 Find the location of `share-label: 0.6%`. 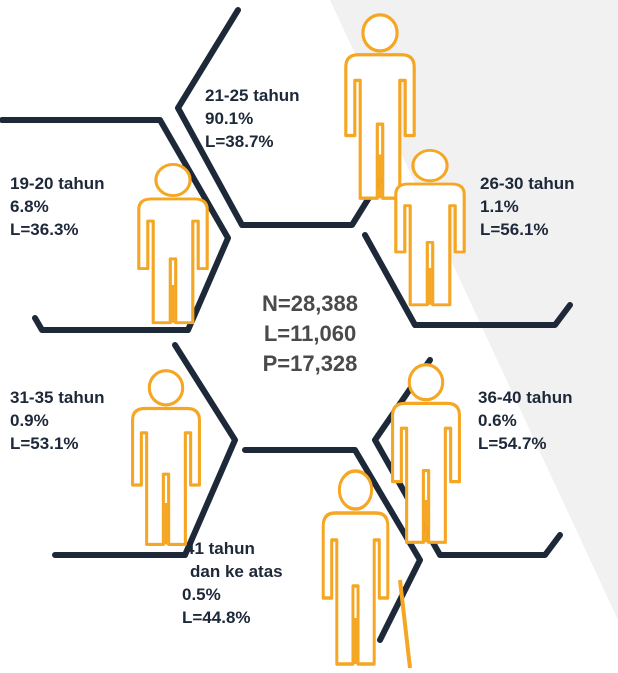

share-label: 0.6% is located at coordinates (497, 420).